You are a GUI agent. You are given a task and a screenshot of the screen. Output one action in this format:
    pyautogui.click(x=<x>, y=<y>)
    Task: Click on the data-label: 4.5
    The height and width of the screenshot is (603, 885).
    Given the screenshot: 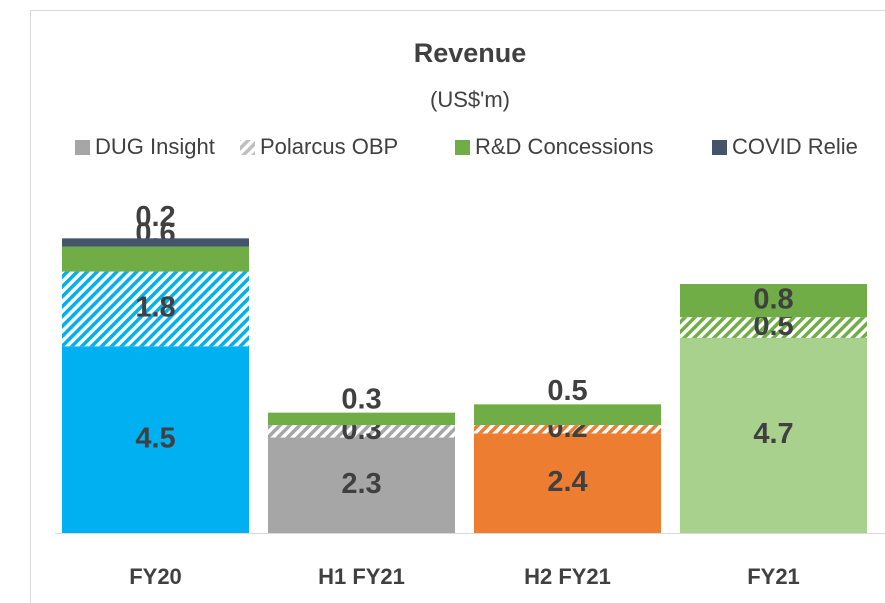 What is the action you would take?
    pyautogui.click(x=155, y=438)
    